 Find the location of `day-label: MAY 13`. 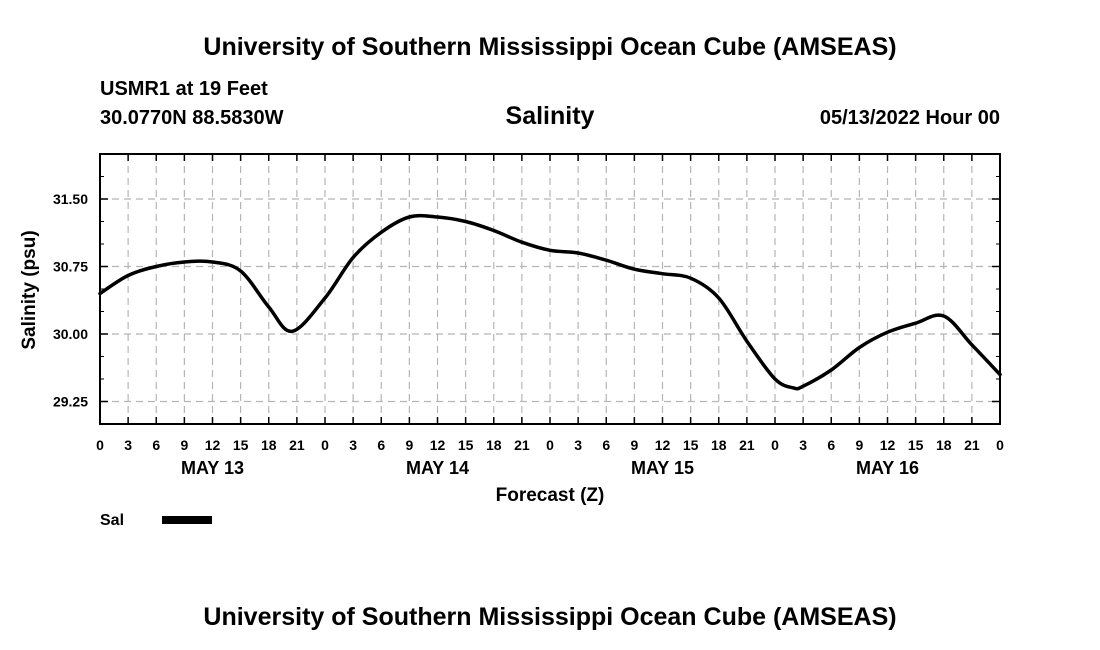

day-label: MAY 13 is located at coordinates (212, 468).